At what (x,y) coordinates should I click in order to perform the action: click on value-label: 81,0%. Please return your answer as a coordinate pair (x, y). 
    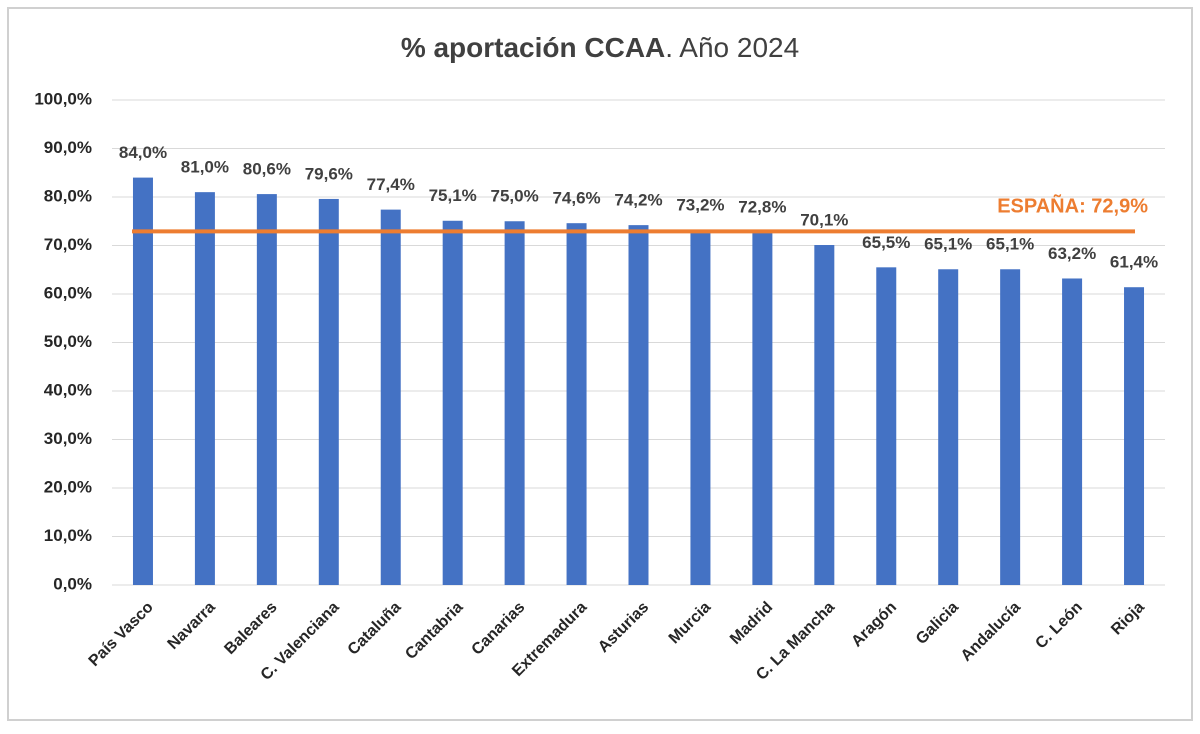
    Looking at the image, I should click on (205, 167).